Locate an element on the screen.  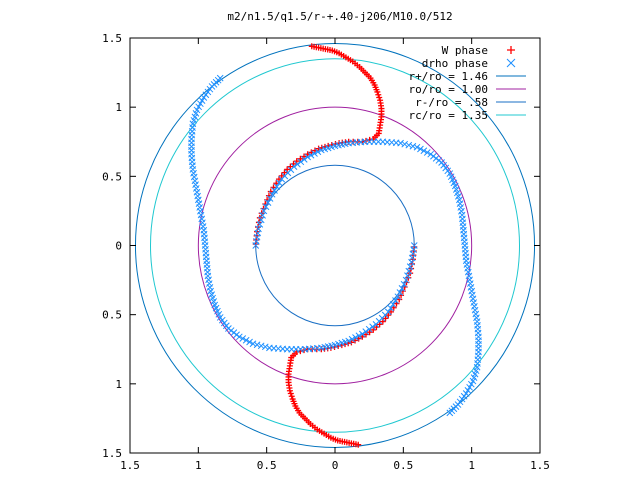
legend-label: W phase is located at coordinates (465, 50).